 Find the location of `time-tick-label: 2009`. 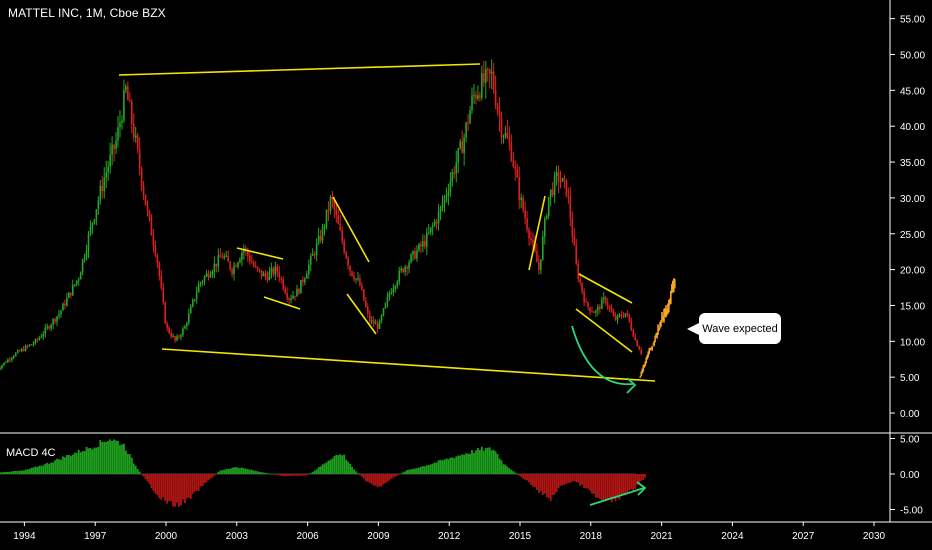

time-tick-label: 2009 is located at coordinates (378, 536).